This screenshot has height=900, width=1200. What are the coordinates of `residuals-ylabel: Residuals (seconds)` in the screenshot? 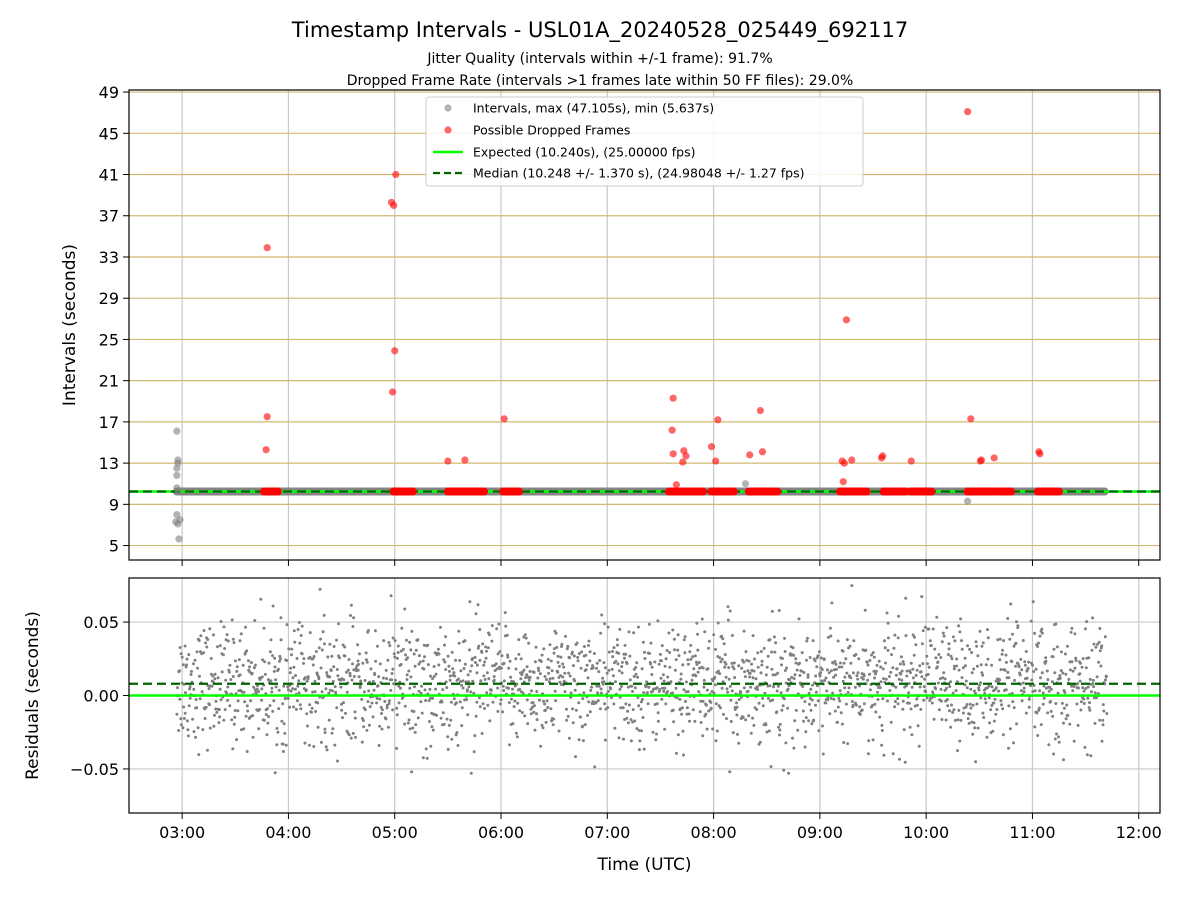 It's located at (33, 695).